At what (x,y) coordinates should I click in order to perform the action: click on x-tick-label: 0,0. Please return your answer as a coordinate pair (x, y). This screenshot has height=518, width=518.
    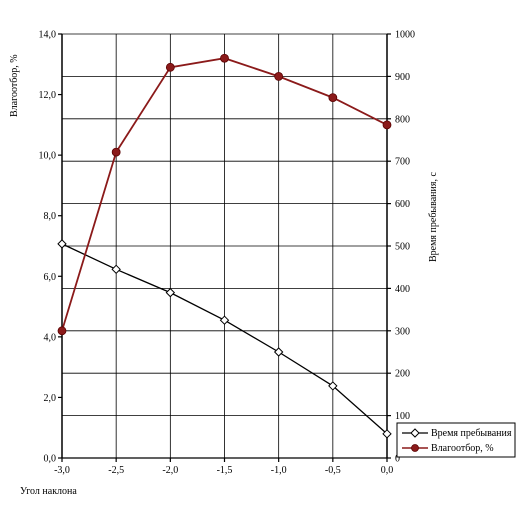
    Looking at the image, I should click on (387, 470).